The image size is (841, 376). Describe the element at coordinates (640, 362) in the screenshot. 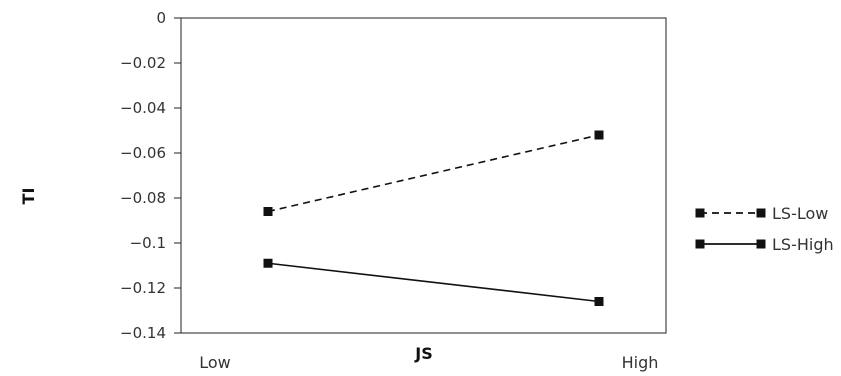

I see `x-category-label: High` at that location.